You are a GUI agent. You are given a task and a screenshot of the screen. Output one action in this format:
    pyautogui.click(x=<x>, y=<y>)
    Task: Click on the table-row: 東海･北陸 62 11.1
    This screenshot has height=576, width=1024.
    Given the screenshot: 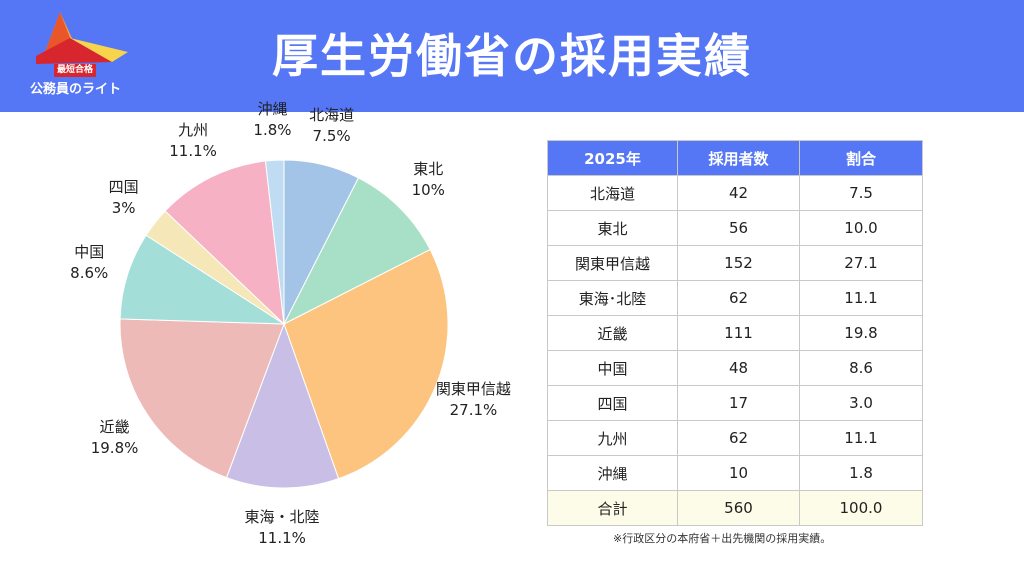 What is the action you would take?
    pyautogui.click(x=735, y=298)
    